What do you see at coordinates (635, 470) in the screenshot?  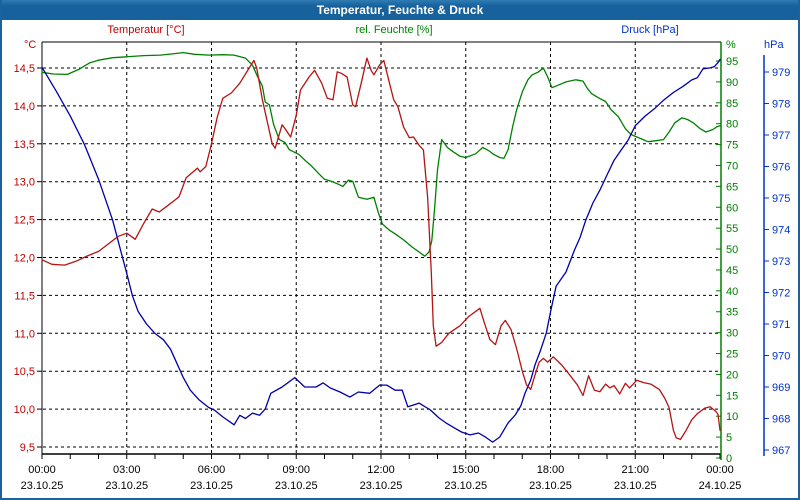 I see `svg-text: 21:00` at bounding box center [635, 470].